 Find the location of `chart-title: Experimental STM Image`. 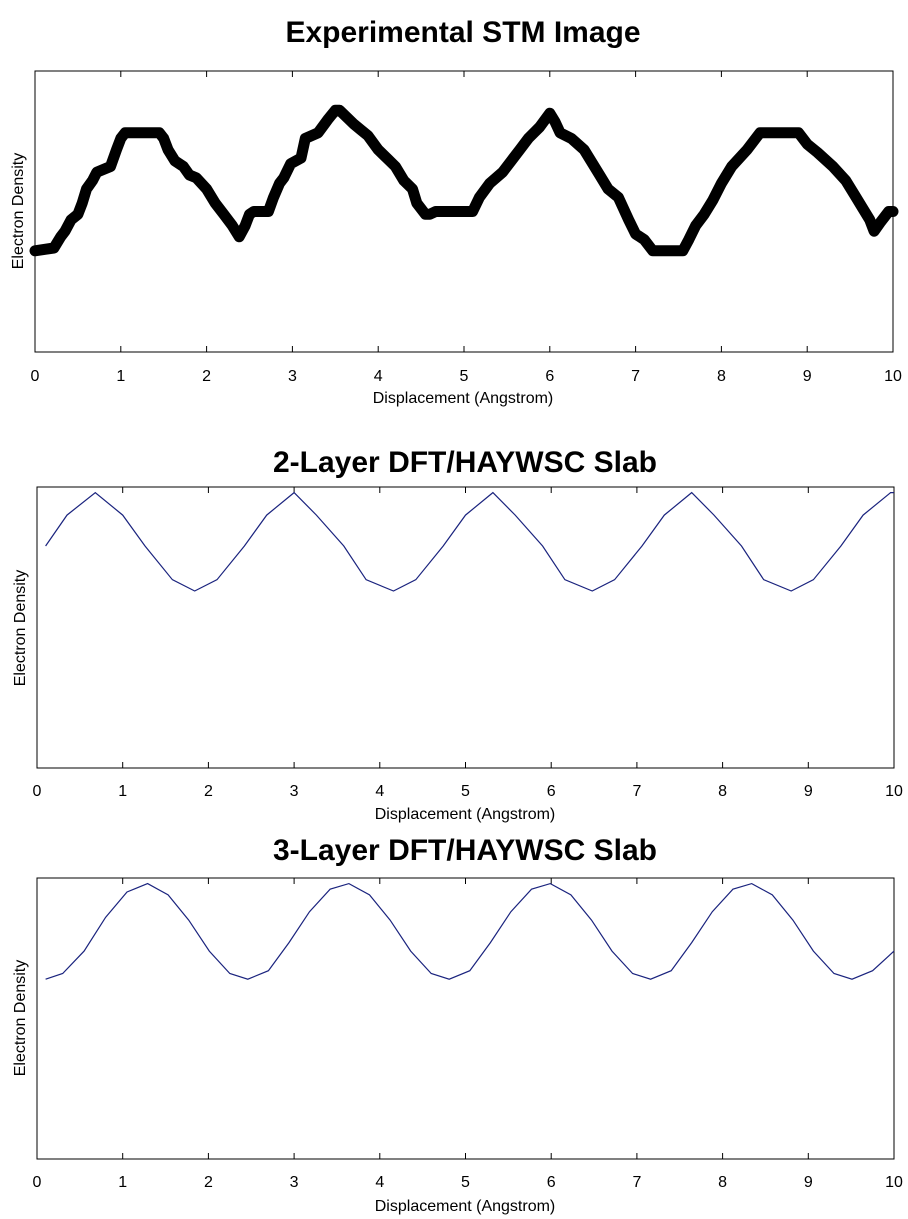

chart-title: Experimental STM Image is located at coordinates (462, 32).